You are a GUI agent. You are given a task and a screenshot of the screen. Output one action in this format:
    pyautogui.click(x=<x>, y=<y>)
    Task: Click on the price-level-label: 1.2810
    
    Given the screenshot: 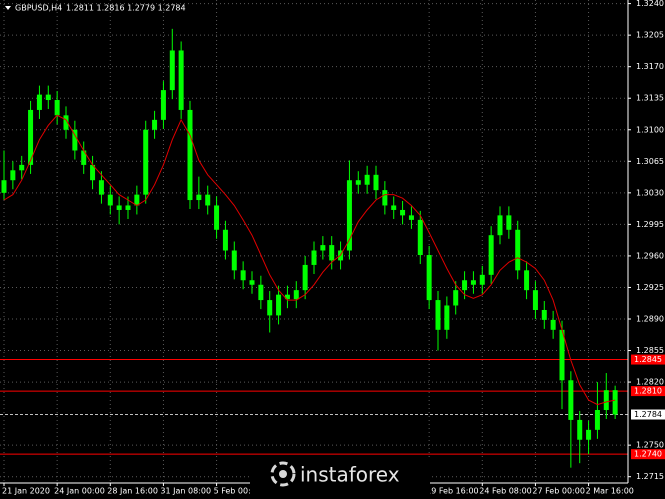 What is the action you would take?
    pyautogui.click(x=648, y=391)
    